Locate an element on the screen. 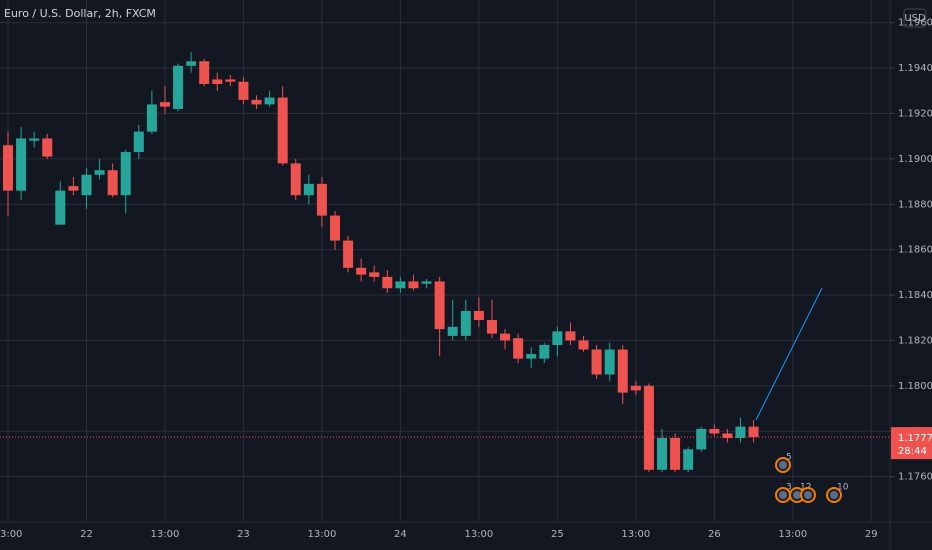 This screenshot has height=550, width=932. y-tick-label: 1.18000 is located at coordinates (915, 386).